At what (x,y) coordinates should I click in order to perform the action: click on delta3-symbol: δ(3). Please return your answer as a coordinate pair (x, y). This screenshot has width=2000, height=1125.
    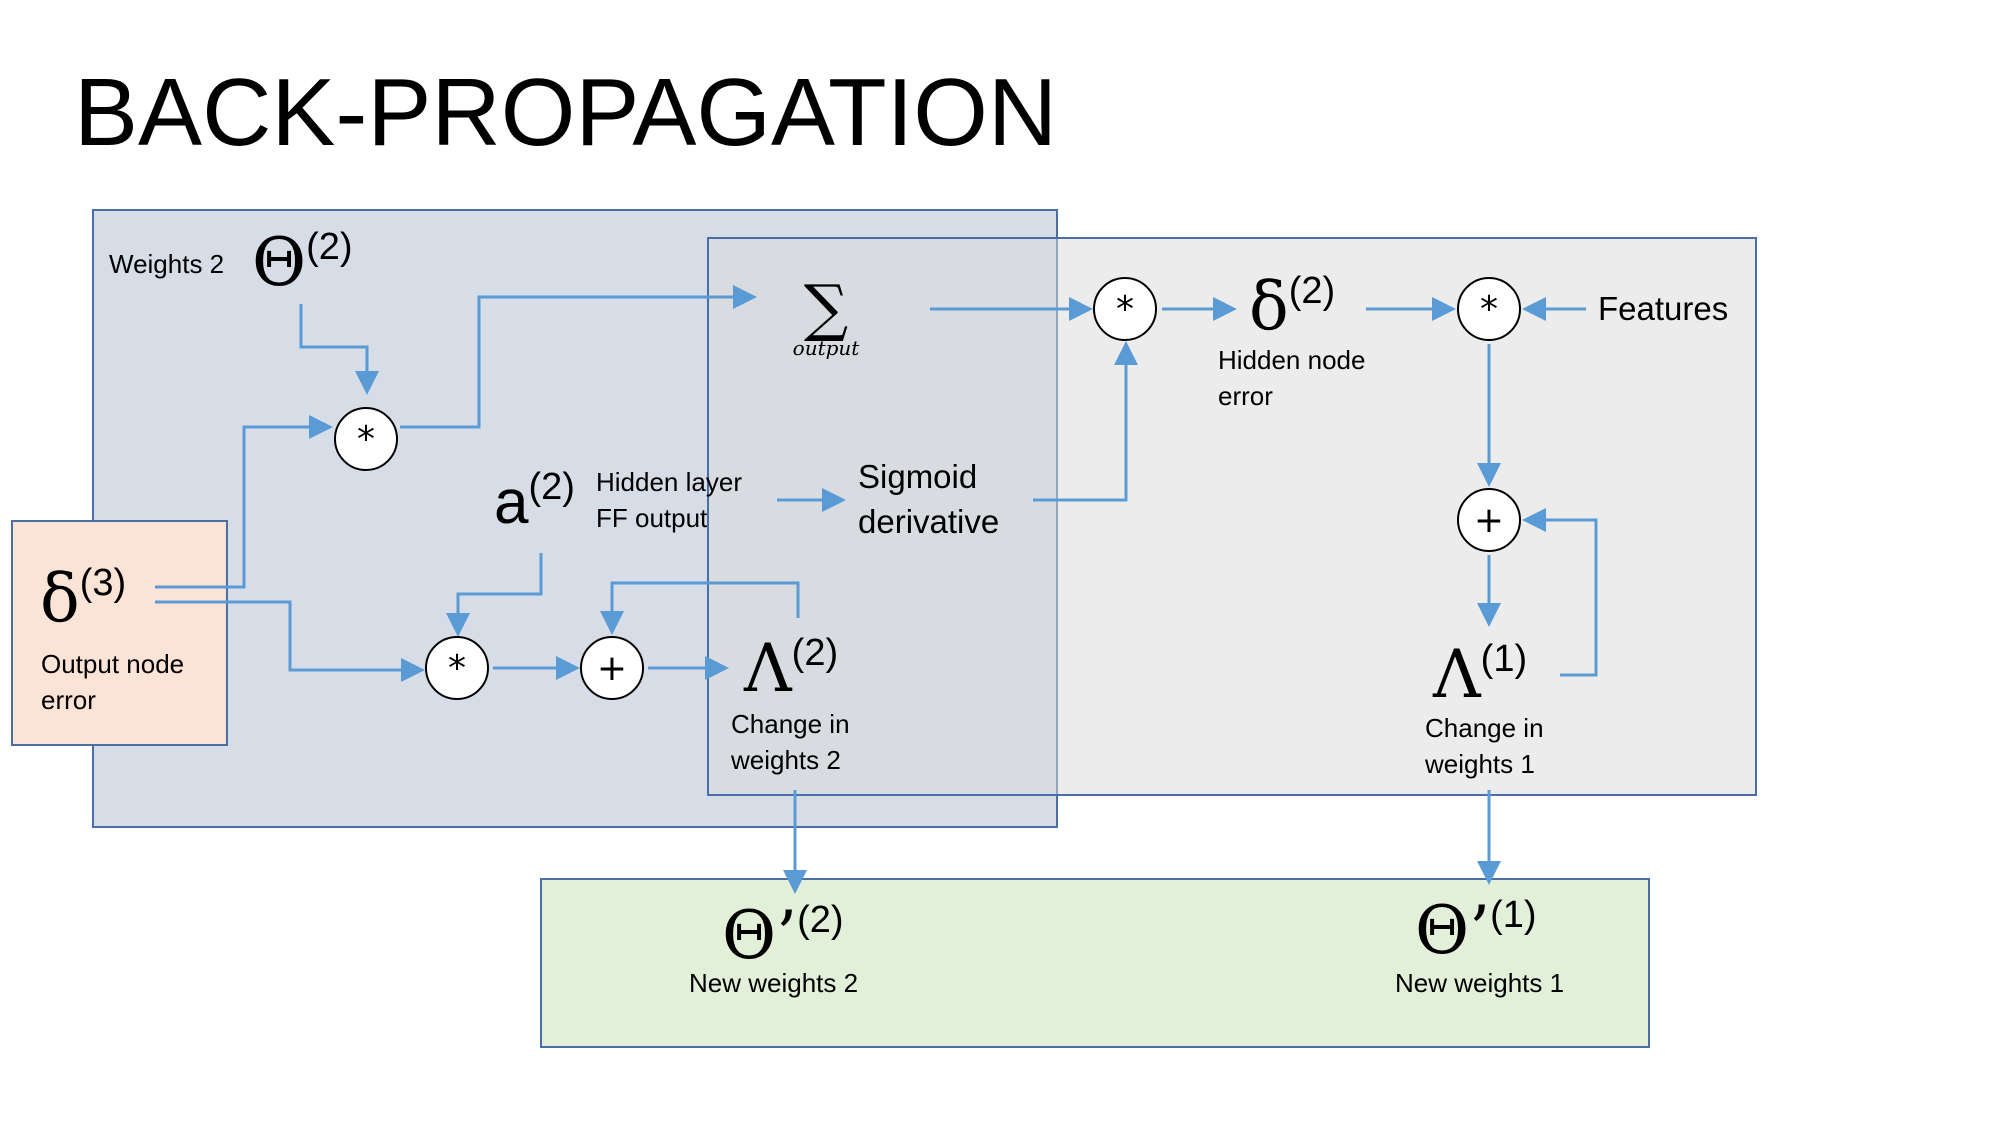
    Looking at the image, I should click on (83, 598).